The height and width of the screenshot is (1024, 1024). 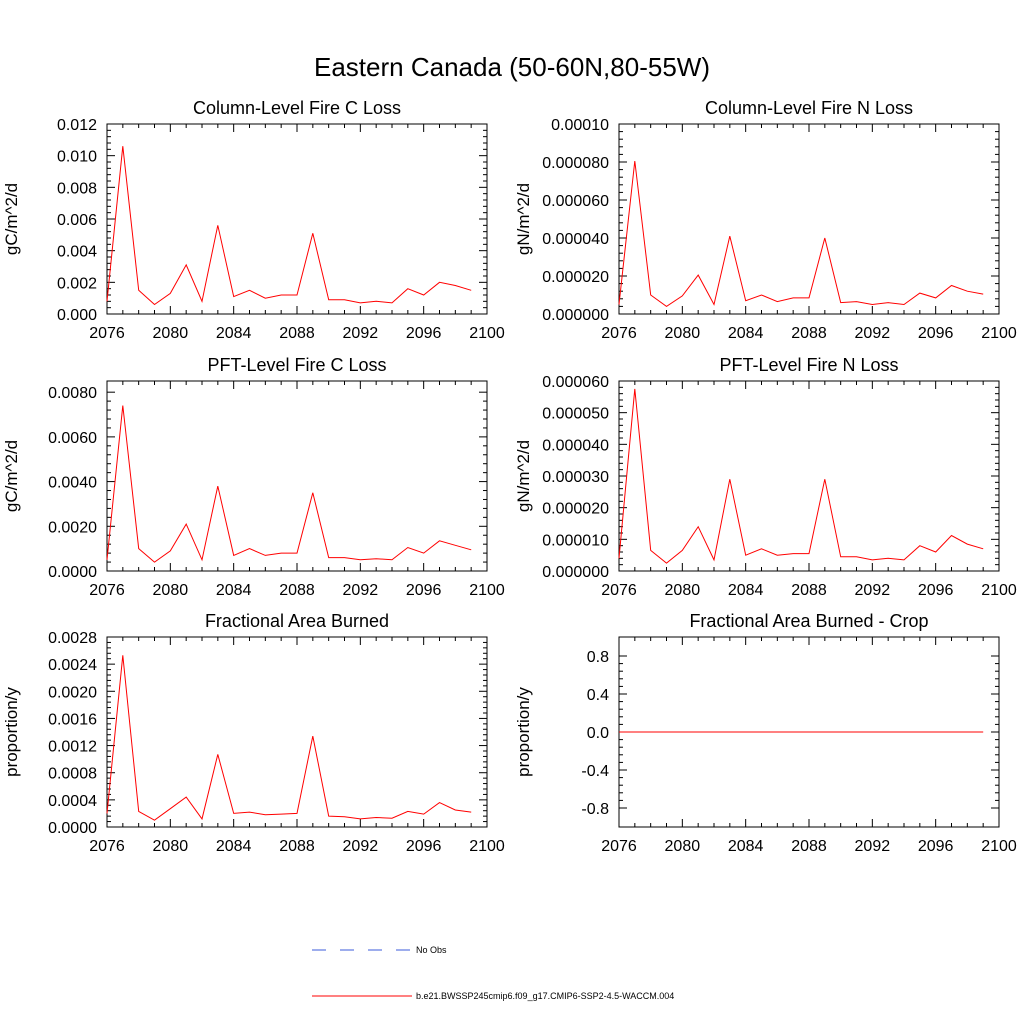 I want to click on y-tick-label: 0.8, so click(x=598, y=657).